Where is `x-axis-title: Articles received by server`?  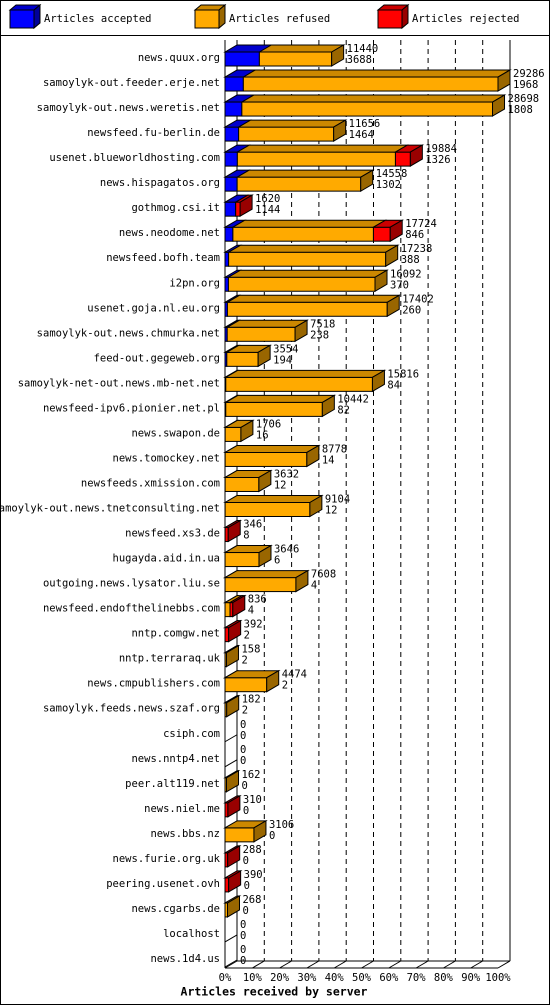
x-axis-title: Articles received by server is located at coordinates (274, 992).